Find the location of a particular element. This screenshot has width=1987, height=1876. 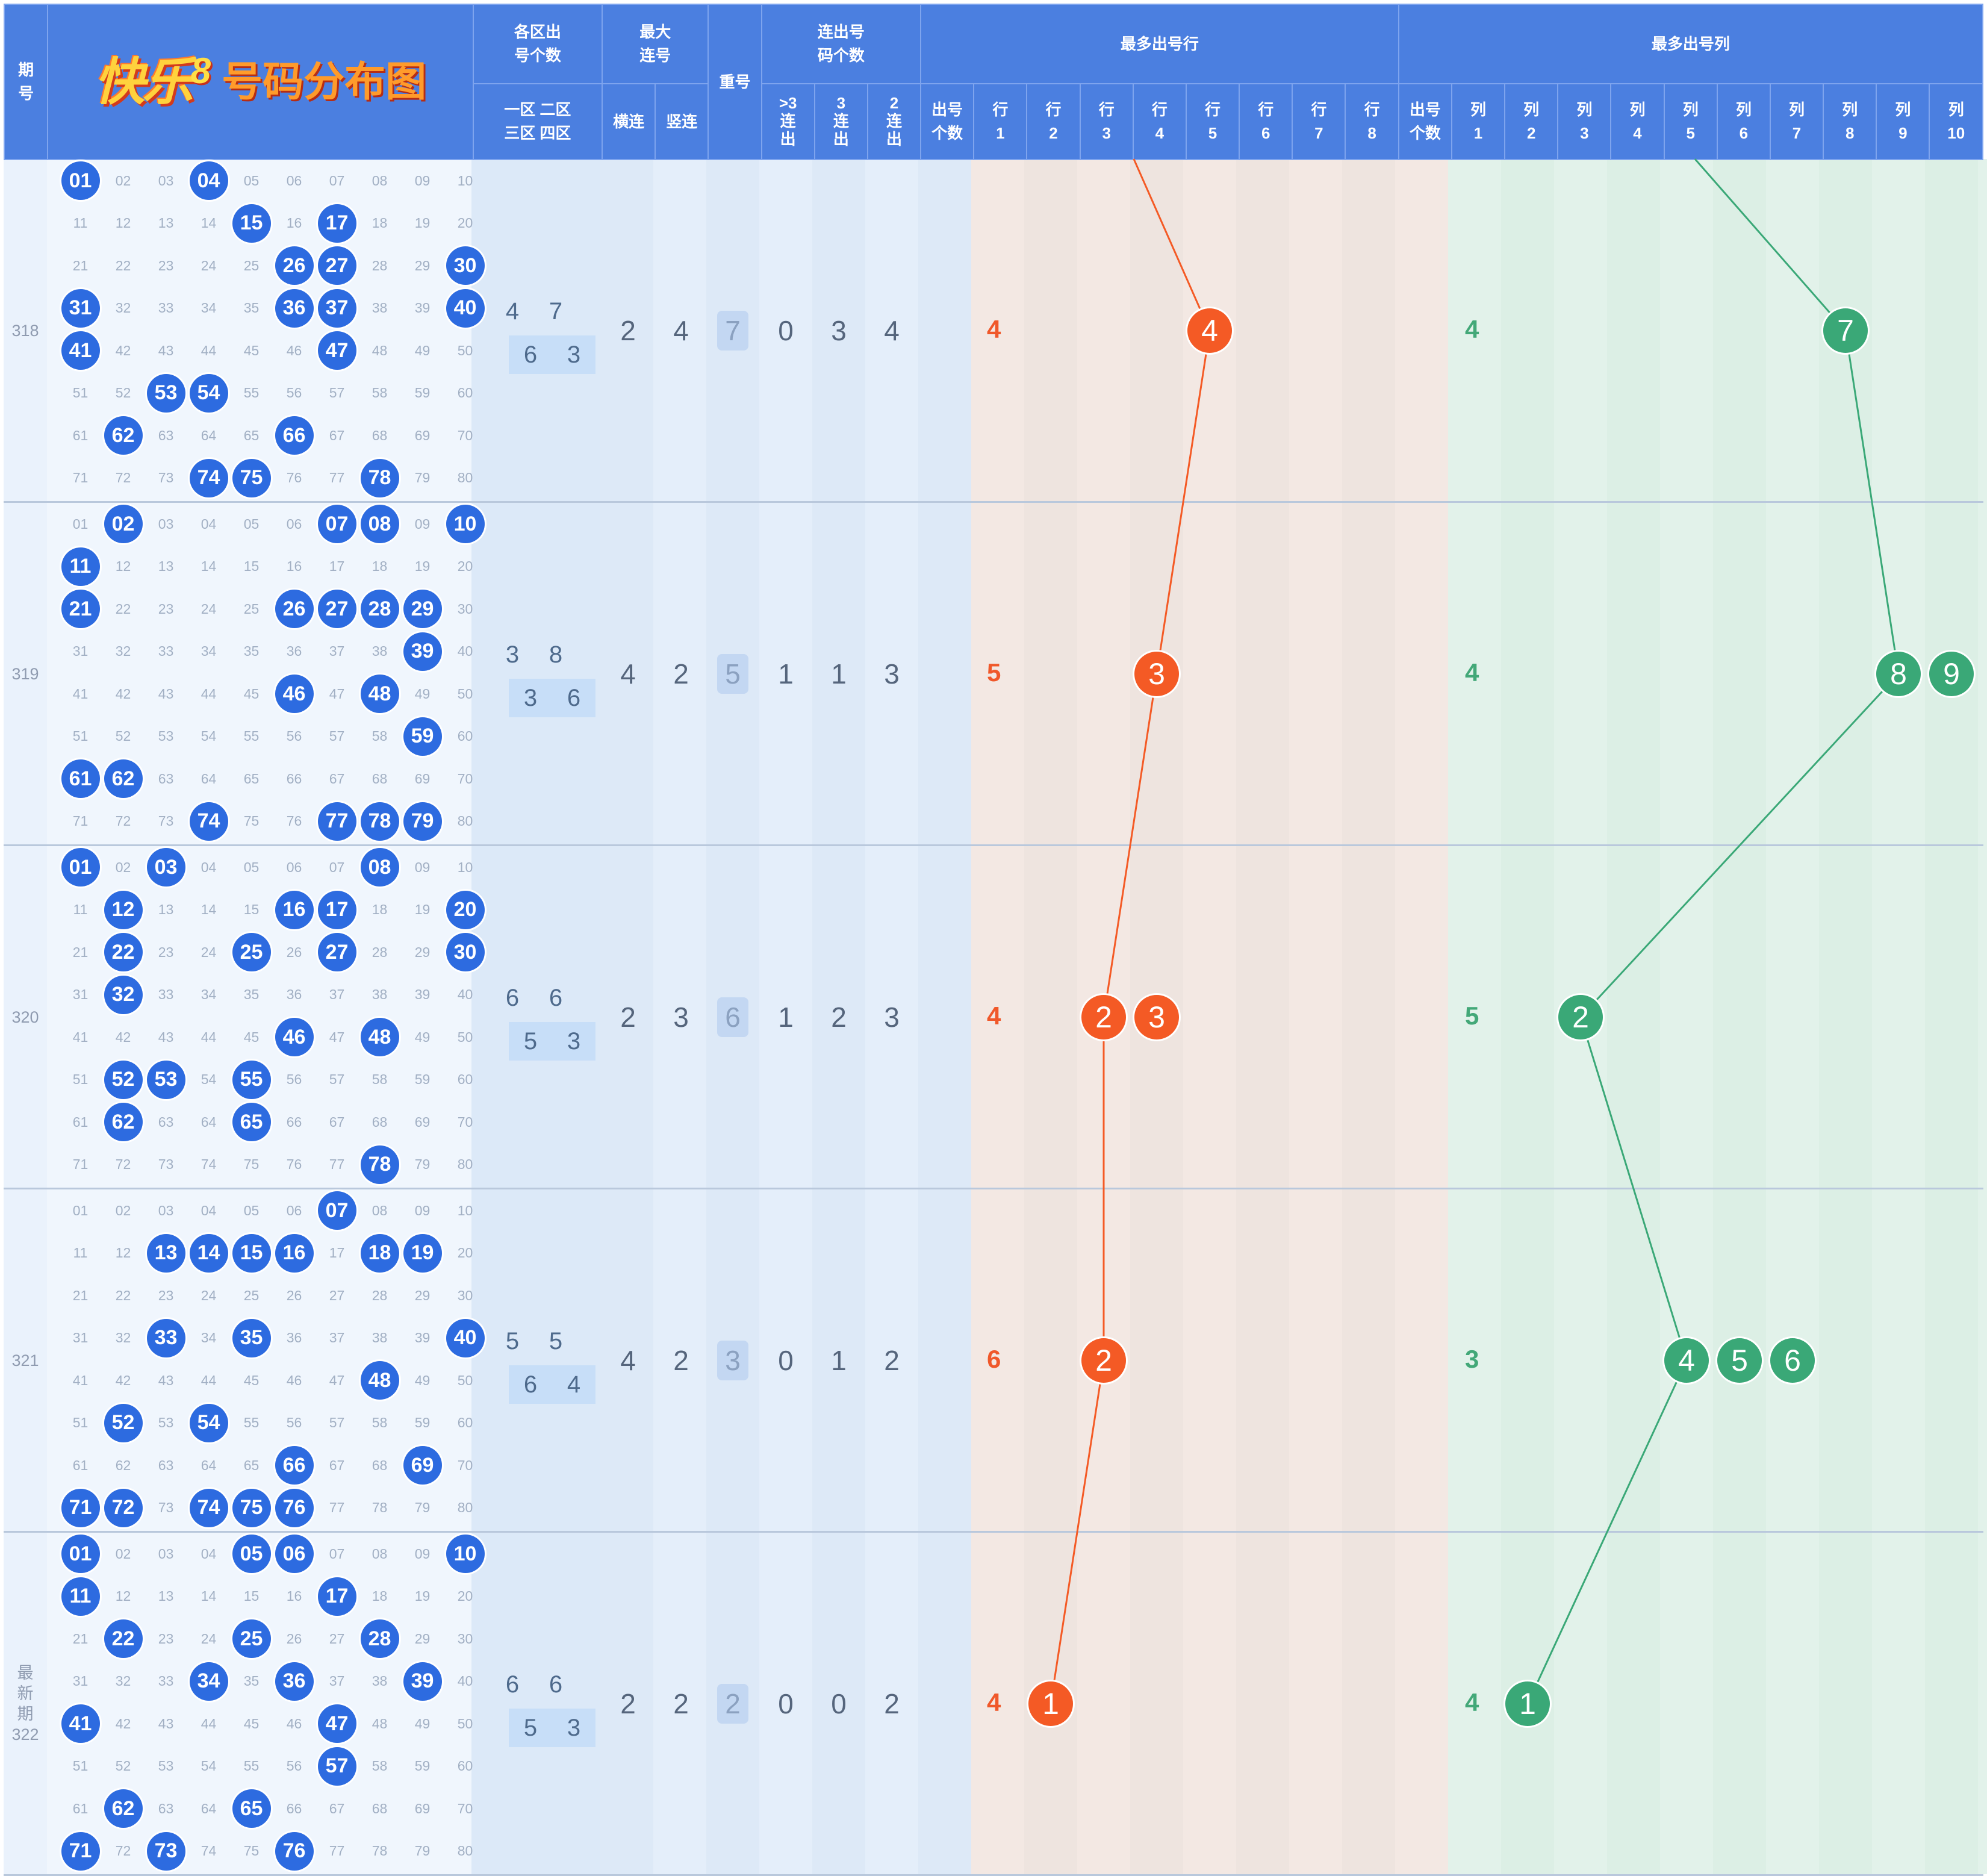

header-consecutive-count: 连出号 码个数 is located at coordinates (841, 44).